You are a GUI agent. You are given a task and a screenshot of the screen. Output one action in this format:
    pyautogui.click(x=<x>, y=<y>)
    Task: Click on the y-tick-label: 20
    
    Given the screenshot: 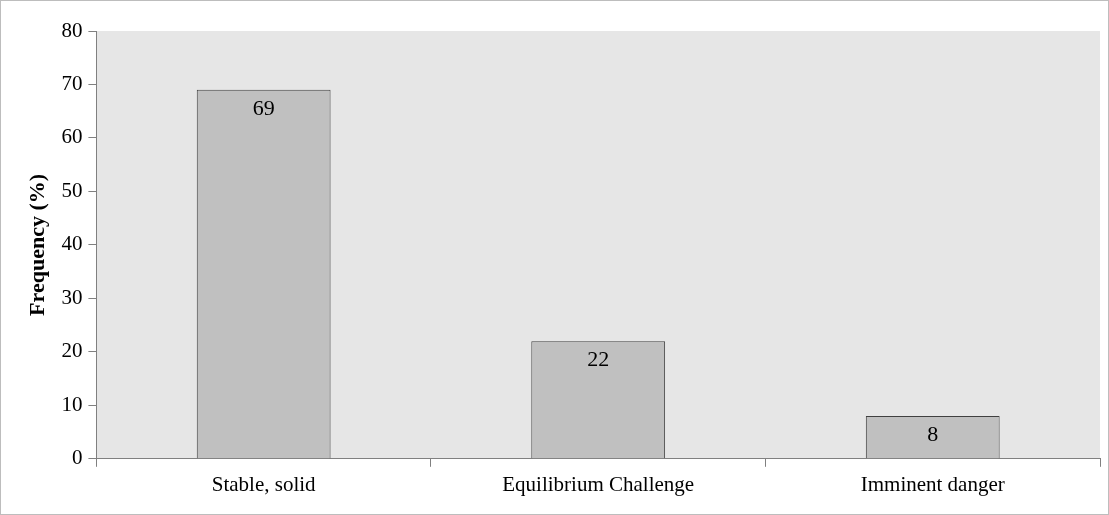 What is the action you would take?
    pyautogui.click(x=72, y=350)
    